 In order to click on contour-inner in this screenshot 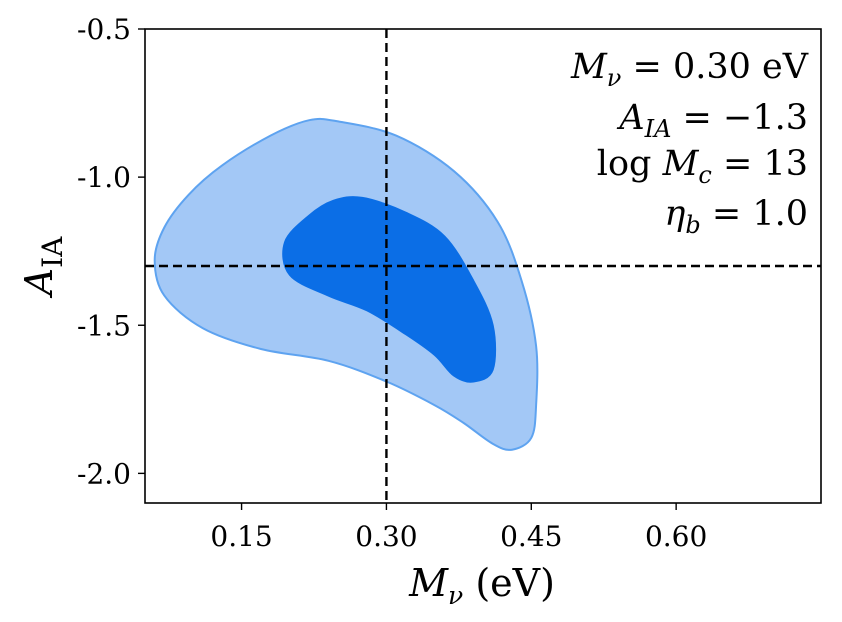, I will do `click(389, 289)`.